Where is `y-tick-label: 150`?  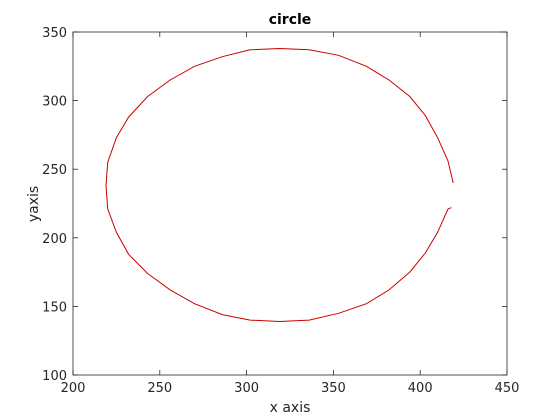
y-tick-label: 150 is located at coordinates (54, 307).